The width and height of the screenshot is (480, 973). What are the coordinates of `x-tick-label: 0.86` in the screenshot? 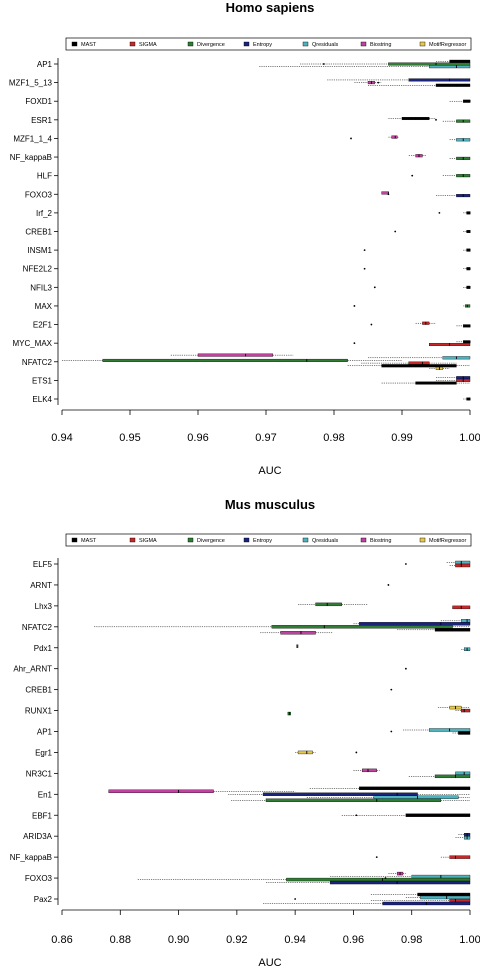 It's located at (61, 940).